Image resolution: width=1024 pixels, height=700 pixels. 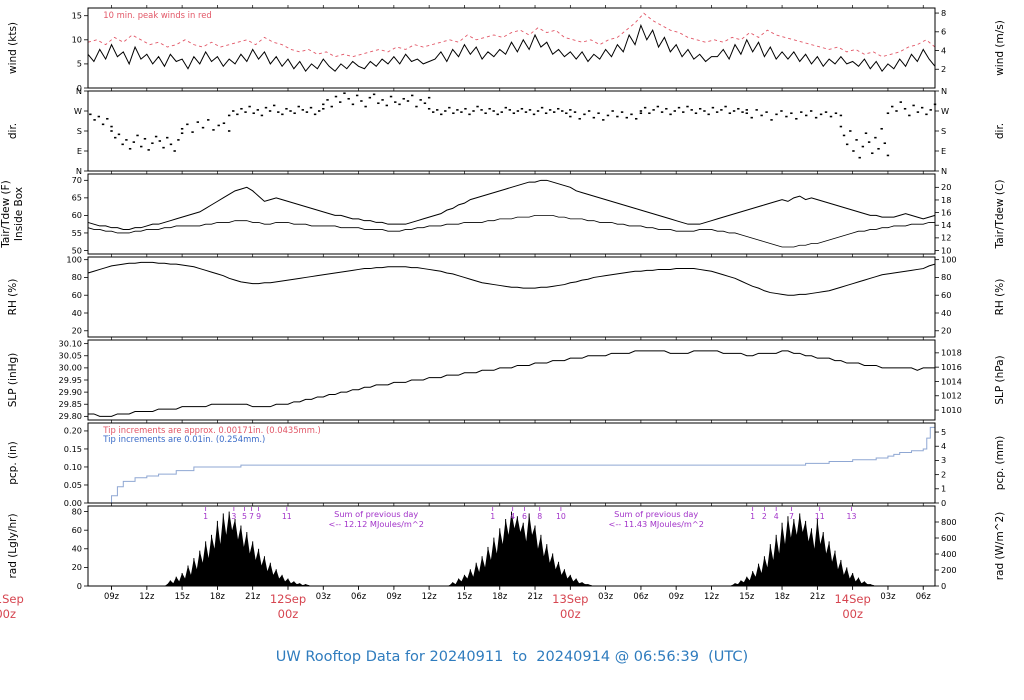 What do you see at coordinates (949, 538) in the screenshot?
I see `y-tick-label-right: 600` at bounding box center [949, 538].